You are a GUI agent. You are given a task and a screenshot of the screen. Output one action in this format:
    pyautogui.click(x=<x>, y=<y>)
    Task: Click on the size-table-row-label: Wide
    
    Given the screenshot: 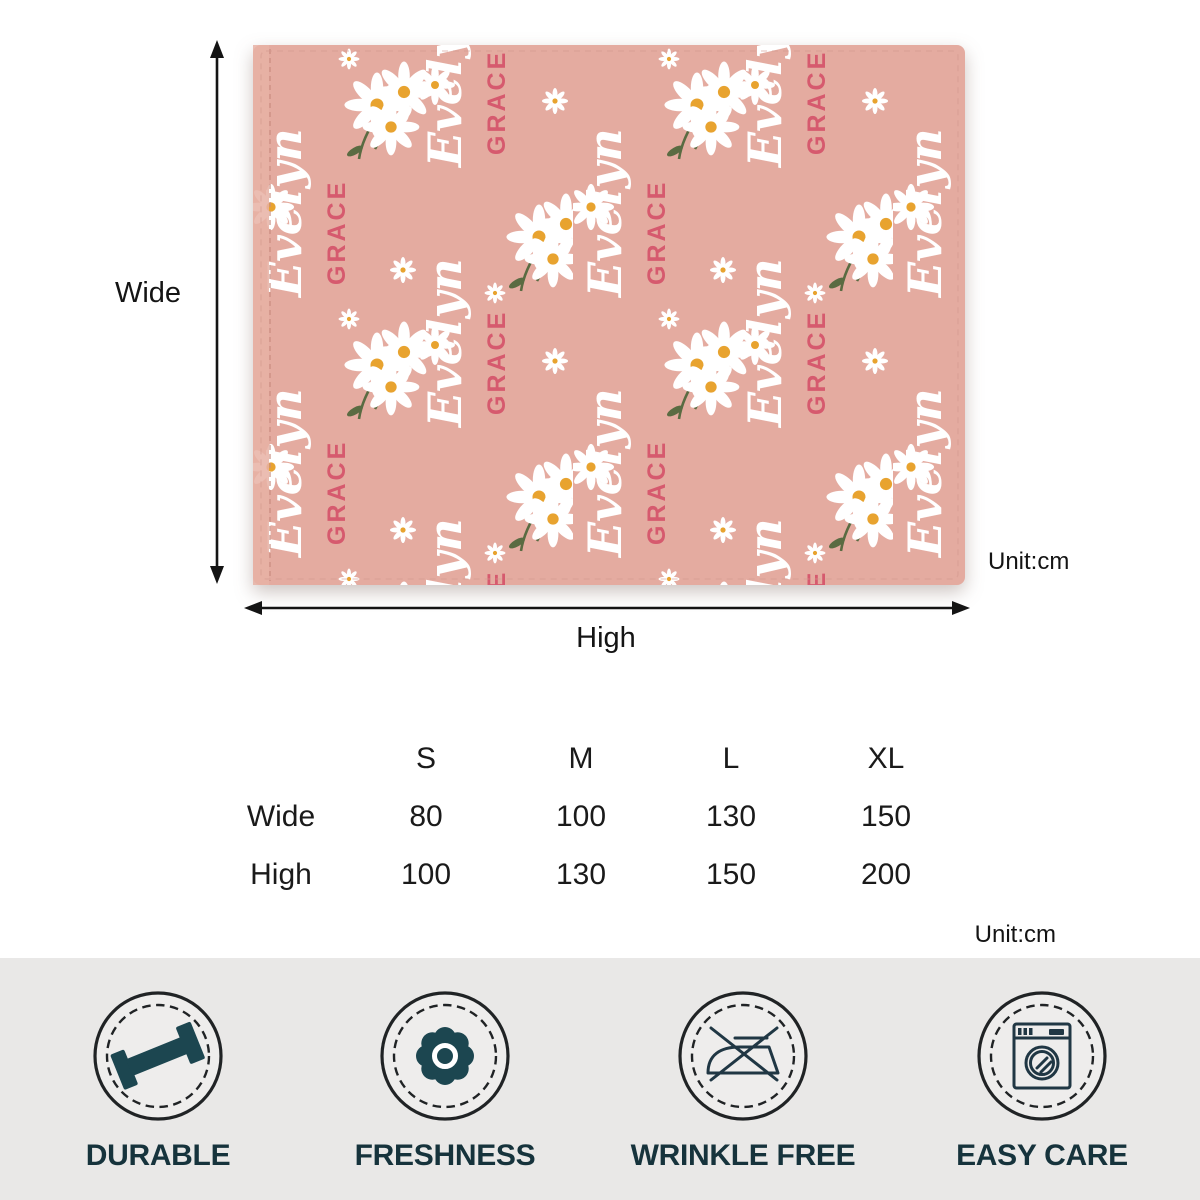 What is the action you would take?
    pyautogui.click(x=281, y=816)
    